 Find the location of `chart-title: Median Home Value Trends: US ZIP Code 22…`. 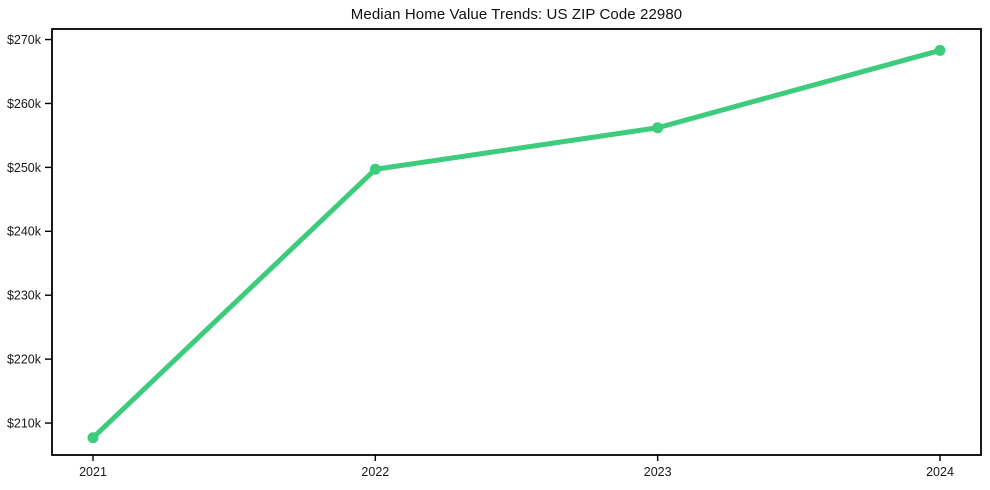

chart-title: Median Home Value Trends: US ZIP Code 22… is located at coordinates (516, 14).